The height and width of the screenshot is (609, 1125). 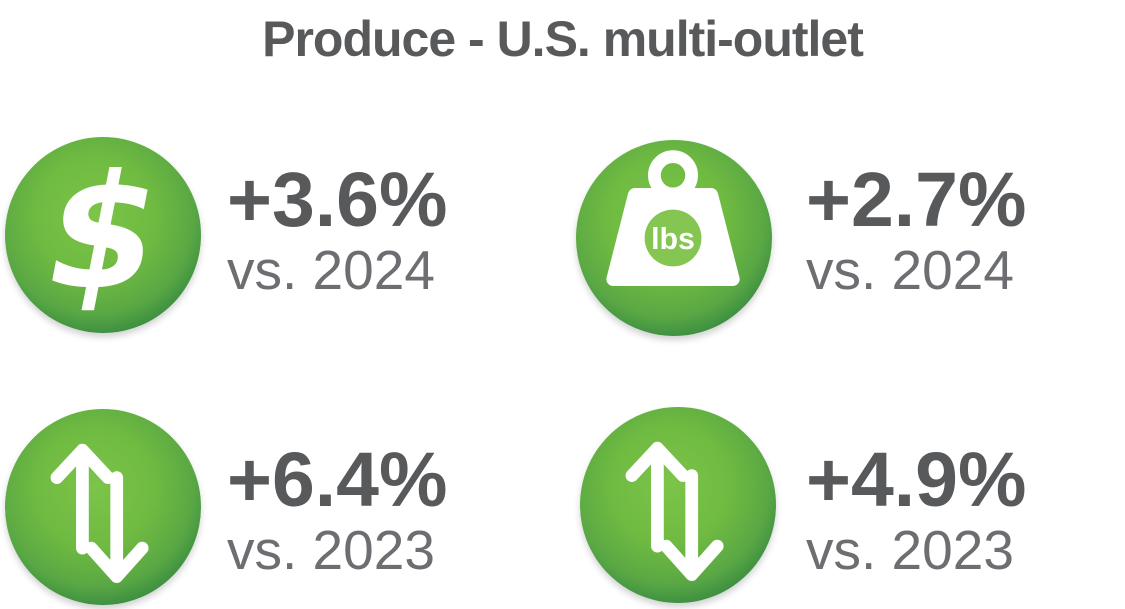 I want to click on page-title: Produce - U.S. multi-outlet, so click(x=563, y=39).